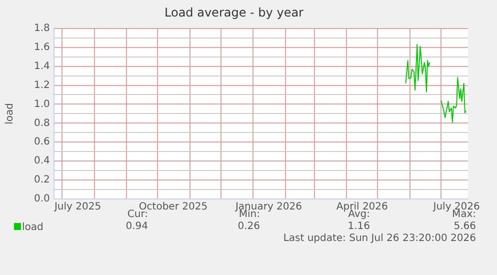 The width and height of the screenshot is (497, 275). Describe the element at coordinates (42, 28) in the screenshot. I see `y-tick-label: 1.8` at that location.